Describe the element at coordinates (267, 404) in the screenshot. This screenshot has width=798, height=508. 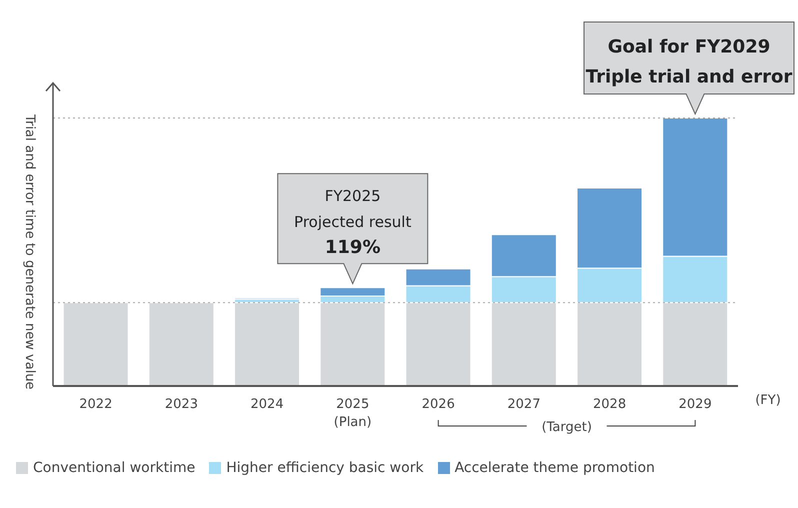
I see `x-tick-label: 2024` at that location.